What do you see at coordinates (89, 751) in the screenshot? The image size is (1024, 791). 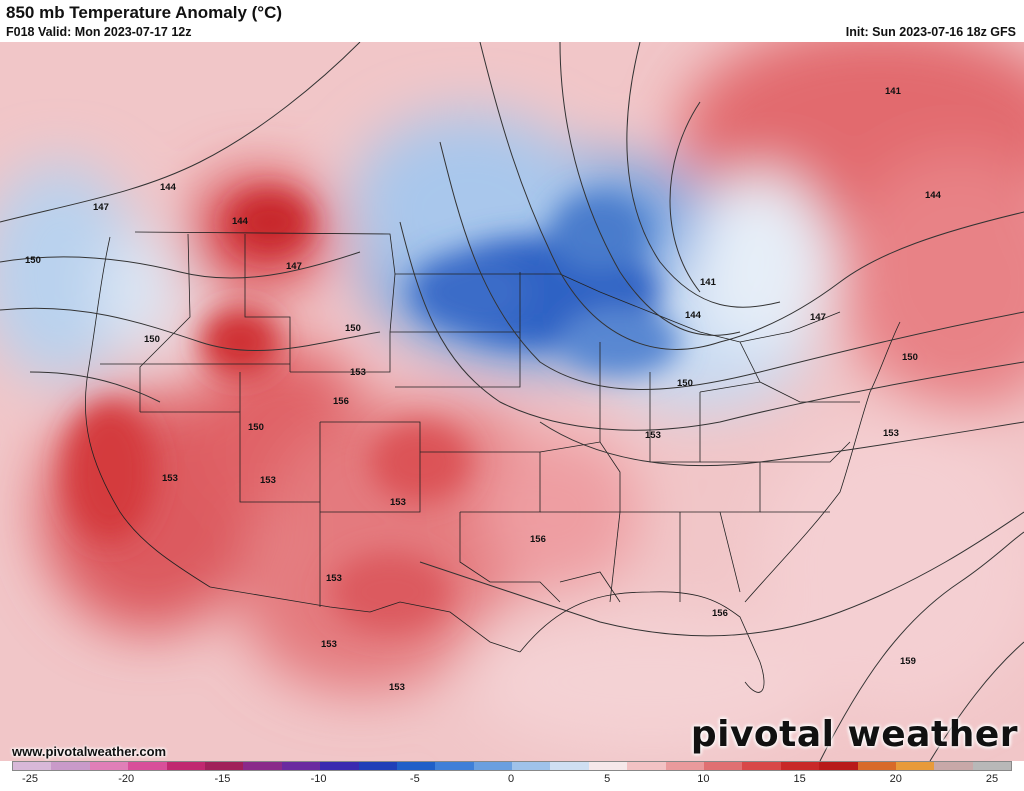 I see `site-url: www.pivotalweather.com` at bounding box center [89, 751].